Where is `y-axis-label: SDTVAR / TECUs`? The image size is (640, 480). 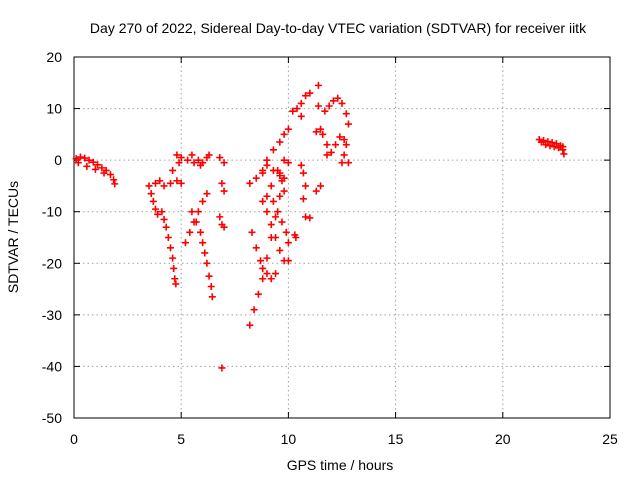 y-axis-label: SDTVAR / TECUs is located at coordinates (13, 237).